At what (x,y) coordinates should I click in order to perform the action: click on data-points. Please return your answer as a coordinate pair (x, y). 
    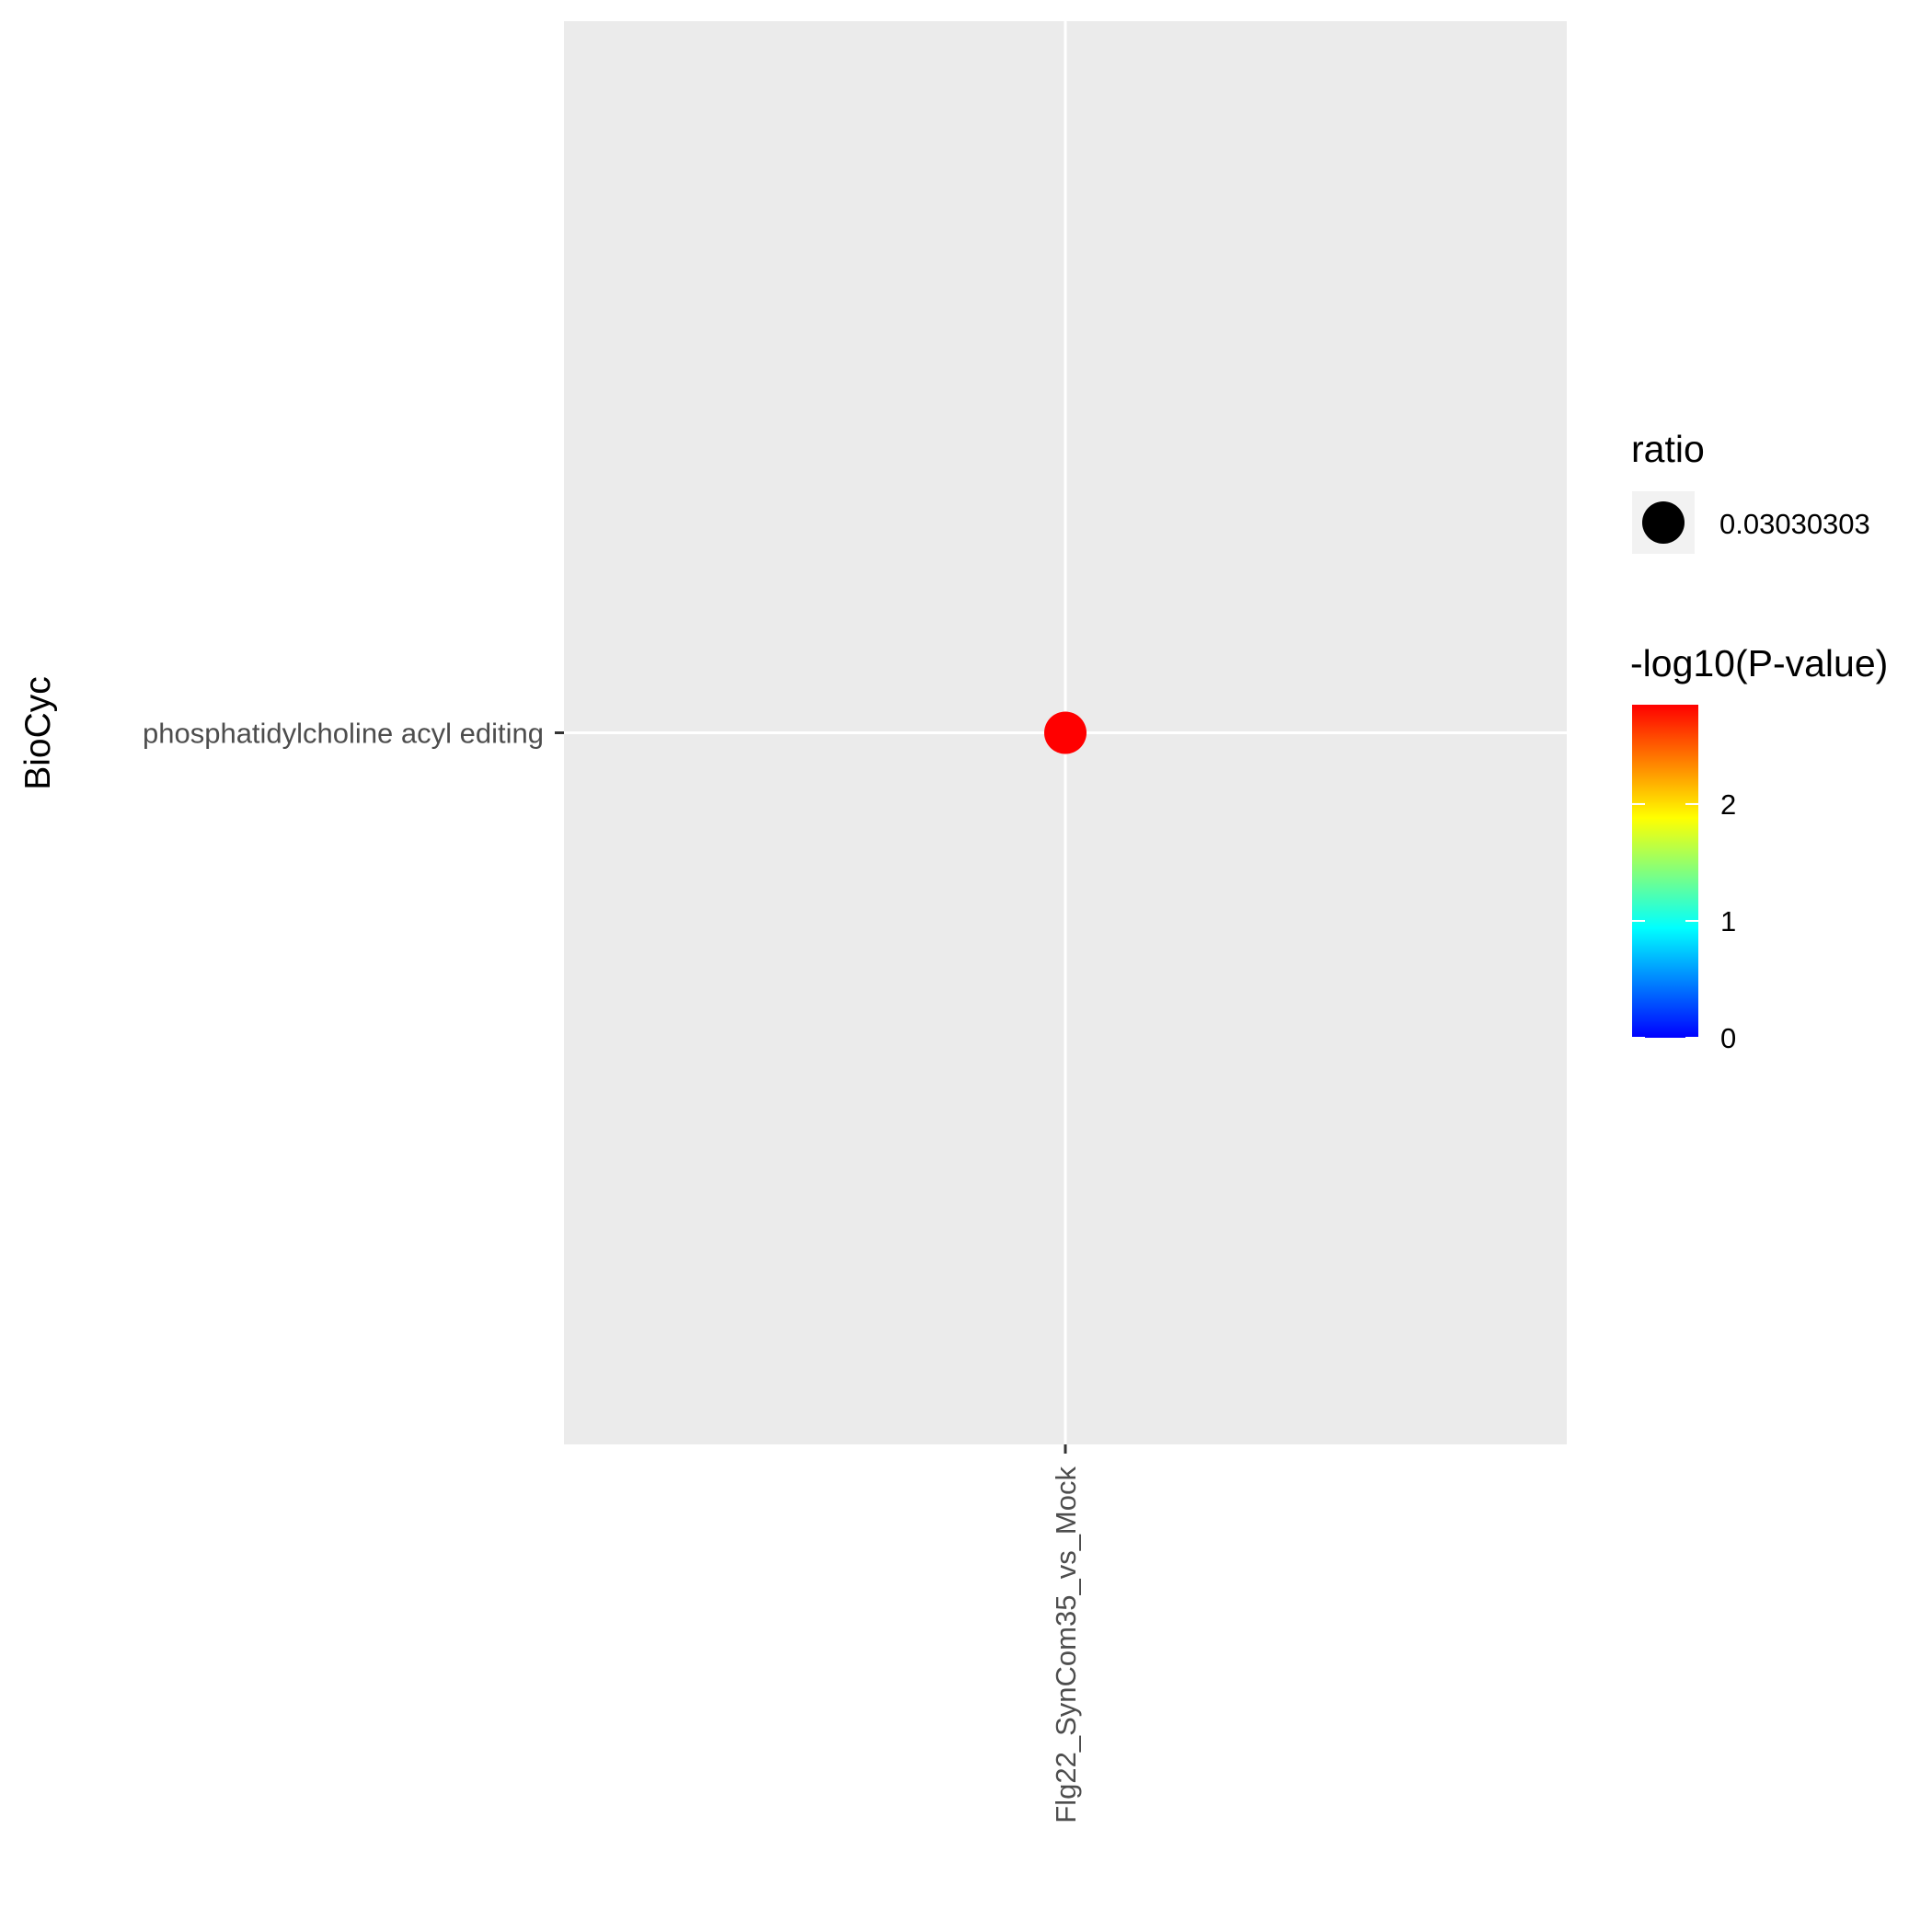
    Looking at the image, I should click on (1065, 732).